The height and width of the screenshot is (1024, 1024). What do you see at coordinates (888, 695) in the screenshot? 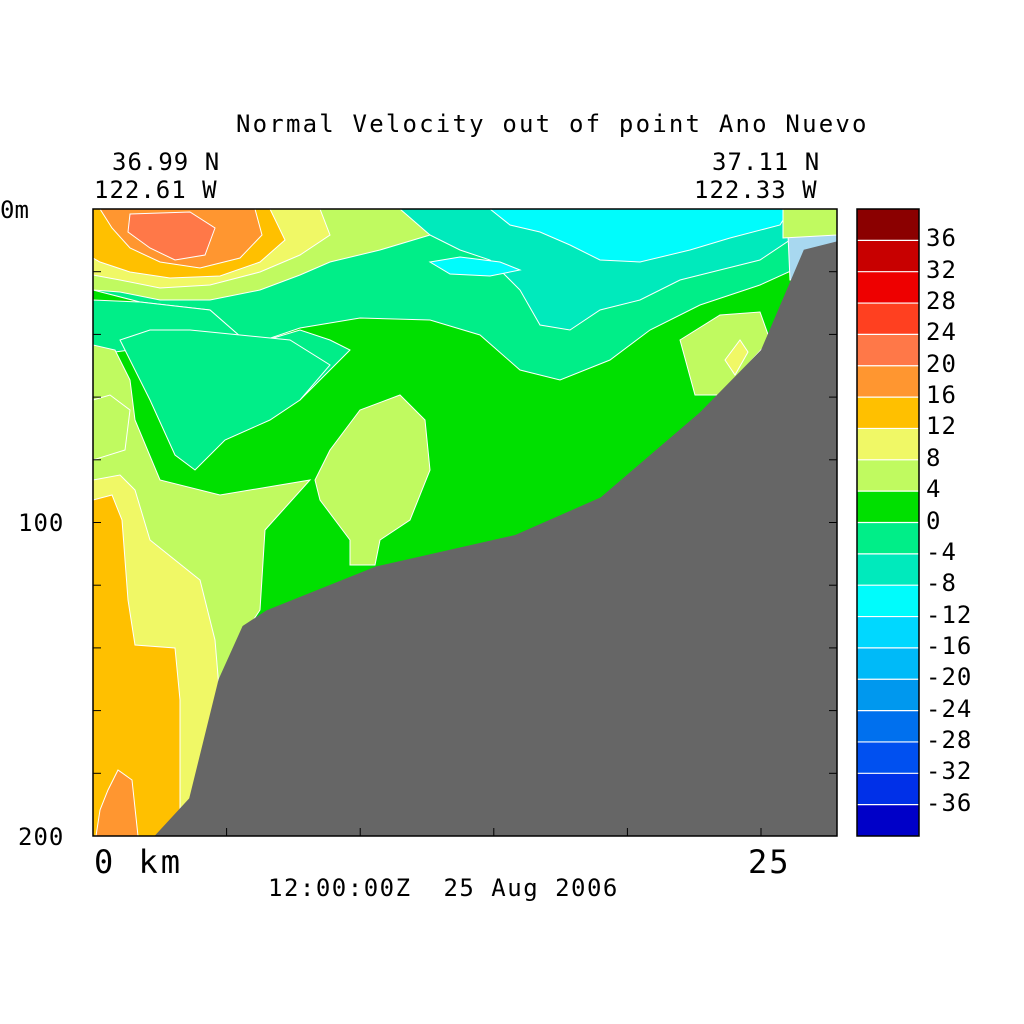
I see `colorbar-band--24-to--20` at bounding box center [888, 695].